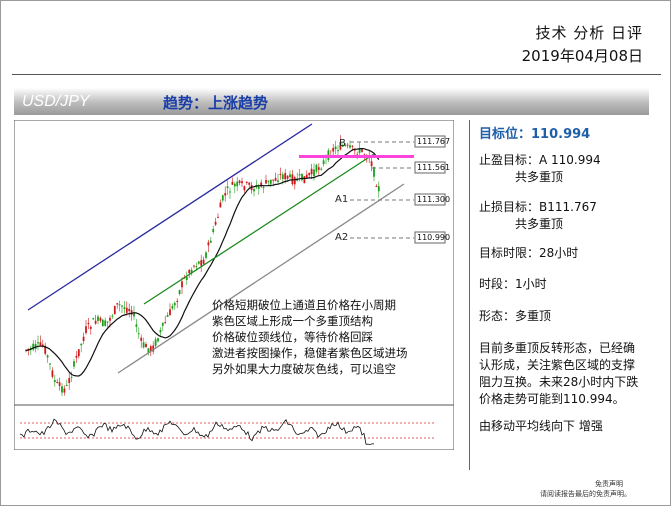 The width and height of the screenshot is (671, 506). I want to click on purple-resistance-zone, so click(356, 156).